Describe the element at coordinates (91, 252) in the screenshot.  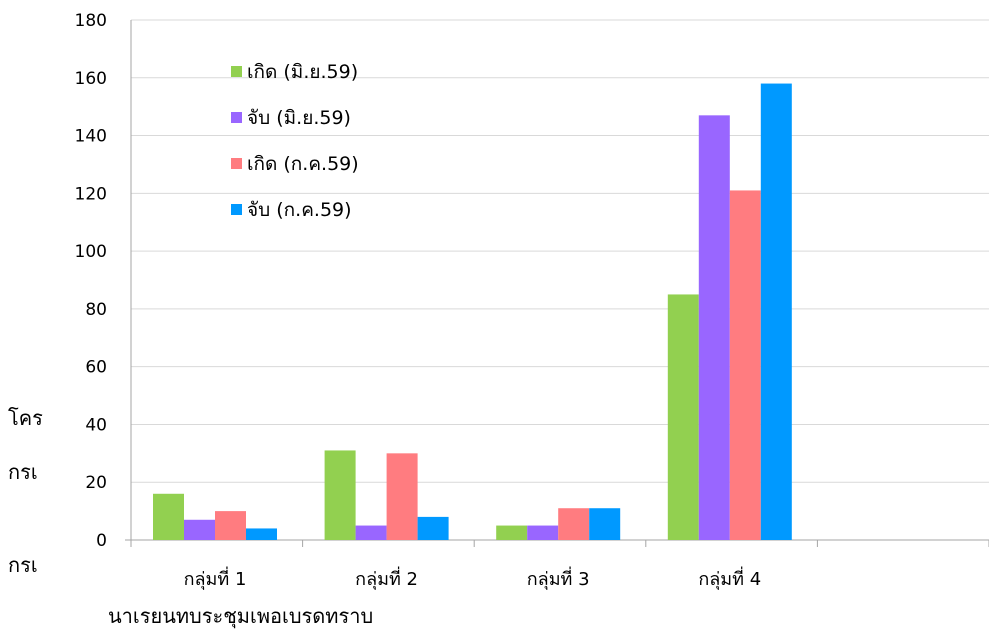
I see `y-tick-label: 100` at that location.